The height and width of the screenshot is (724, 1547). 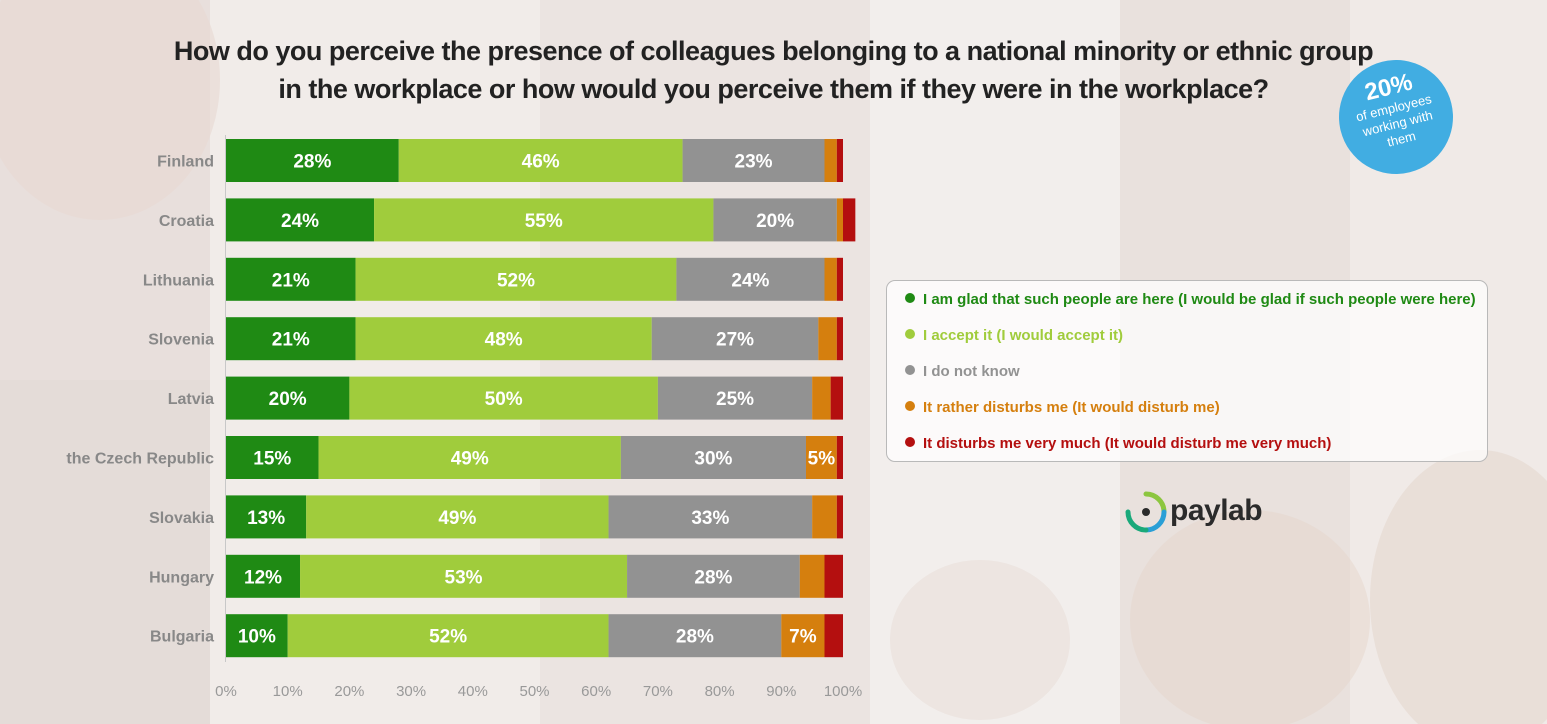 I want to click on data-label-bulgaria-series-2: 28%, so click(x=695, y=637).